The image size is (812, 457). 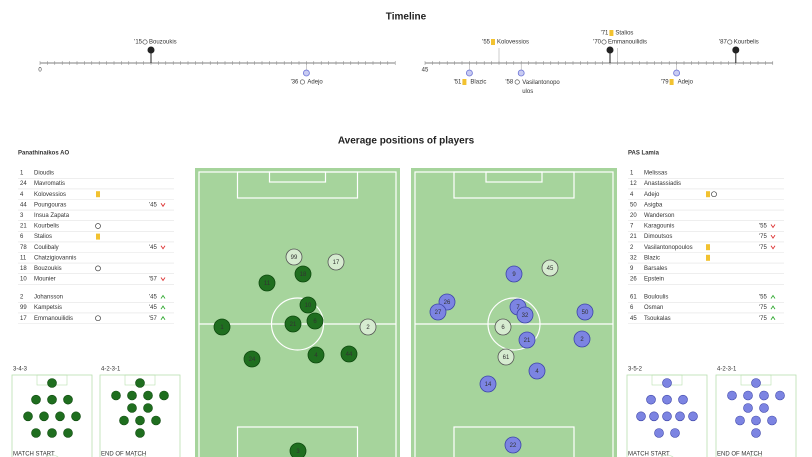 What do you see at coordinates (55, 258) in the screenshot?
I see `player-name: Chatzigiovannis` at bounding box center [55, 258].